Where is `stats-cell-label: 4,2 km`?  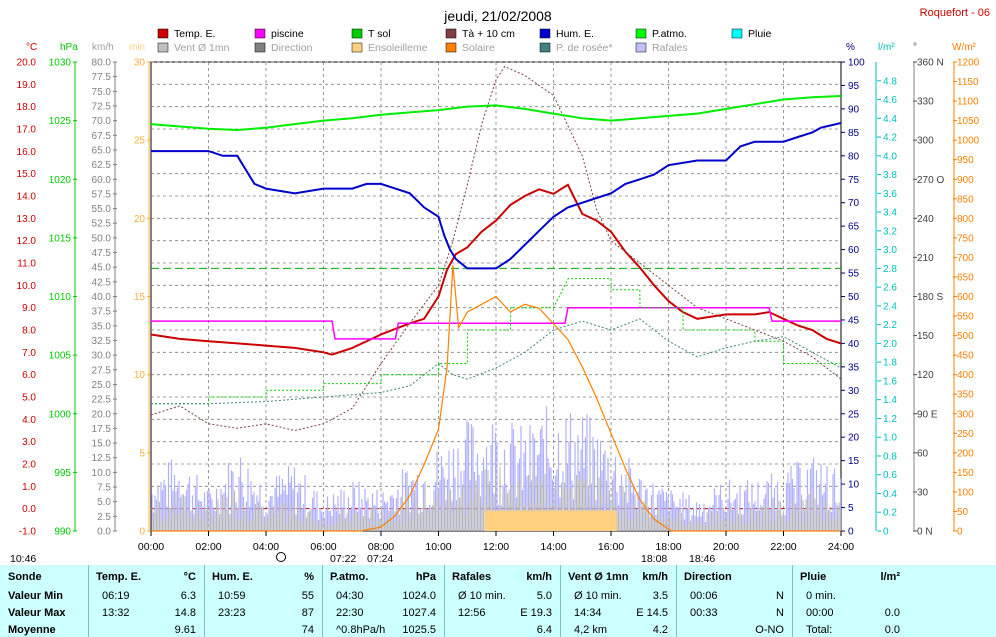
stats-cell-label: 4,2 km is located at coordinates (591, 630).